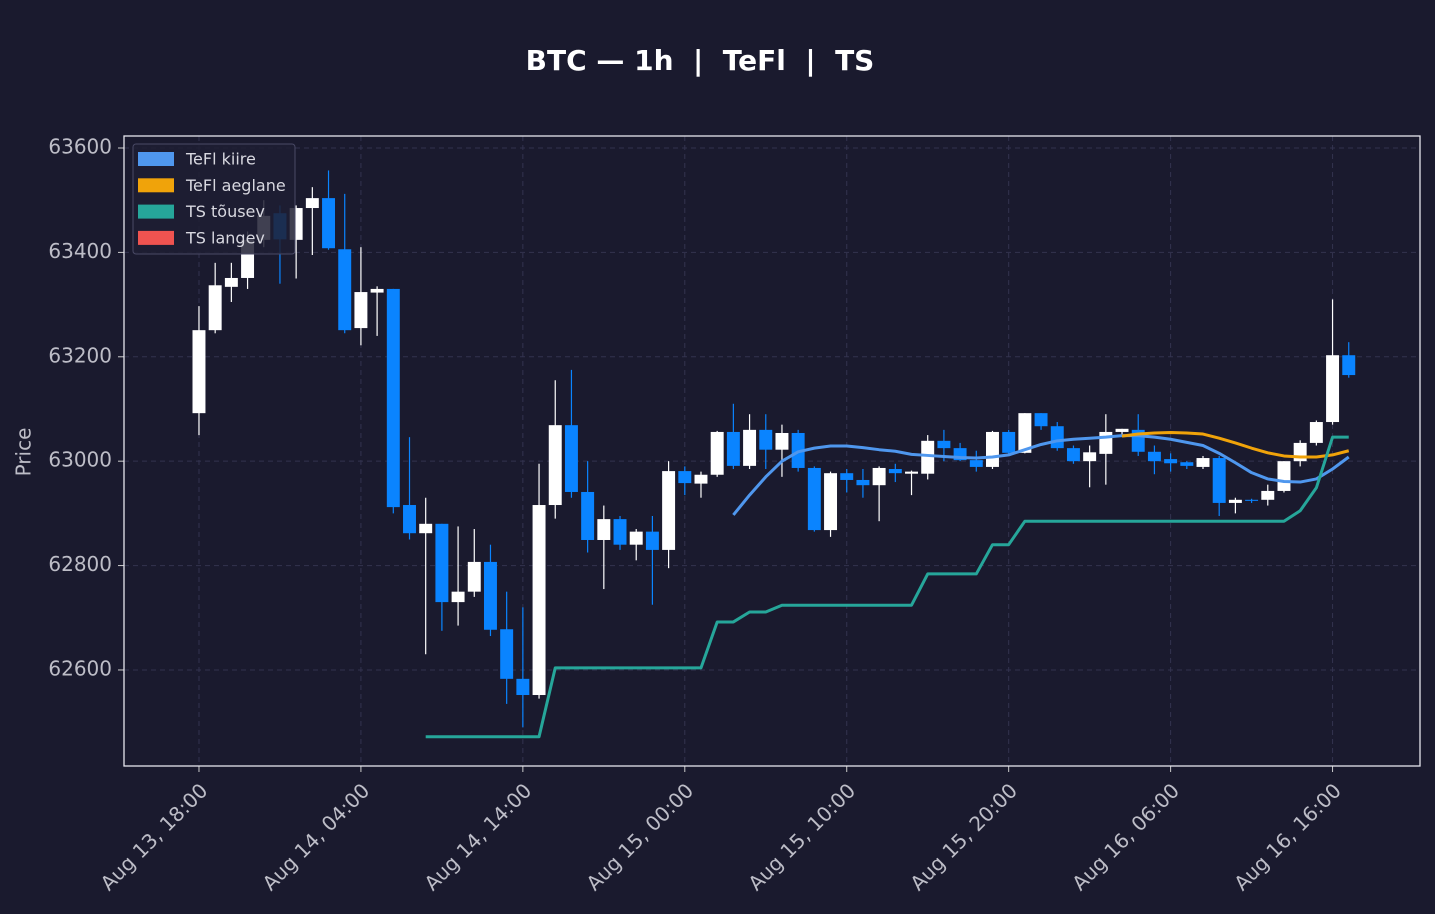 The image size is (1435, 914). What do you see at coordinates (700, 60) in the screenshot?
I see `chart-title: BTC — 1h | TeFl | TS` at bounding box center [700, 60].